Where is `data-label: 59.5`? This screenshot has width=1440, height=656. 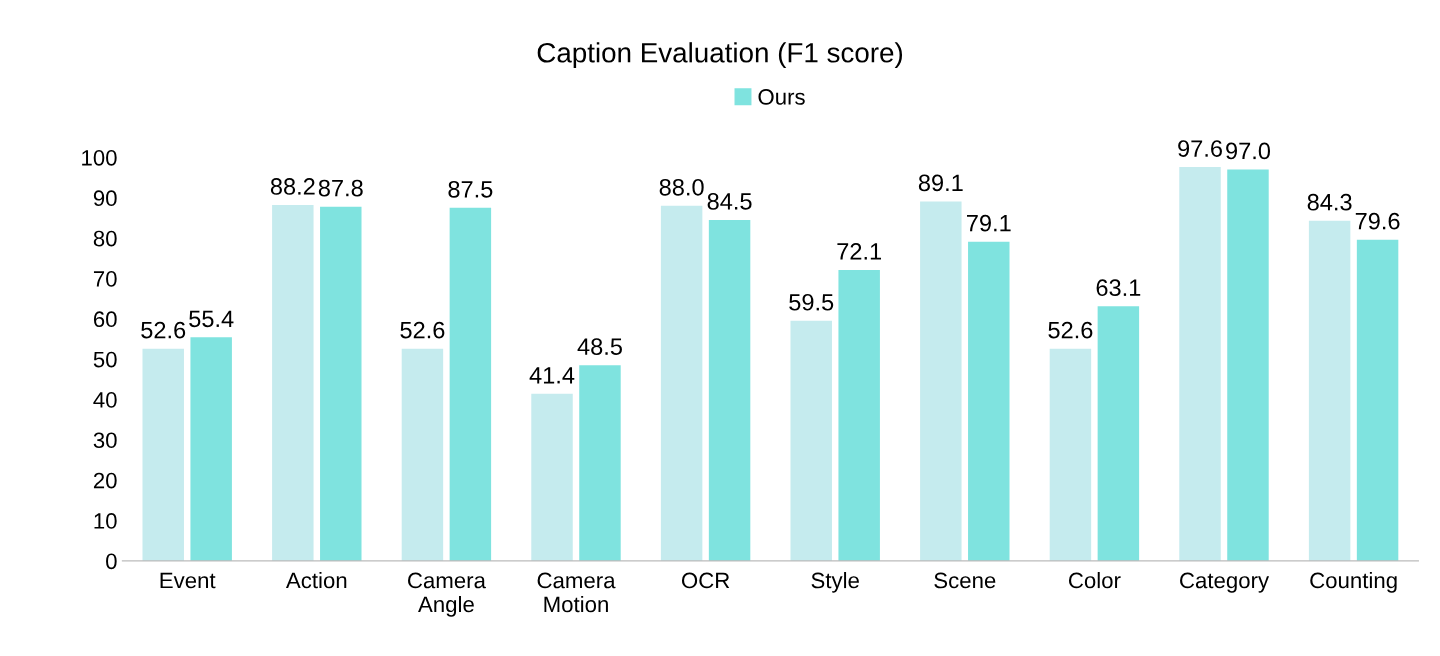
data-label: 59.5 is located at coordinates (811, 302).